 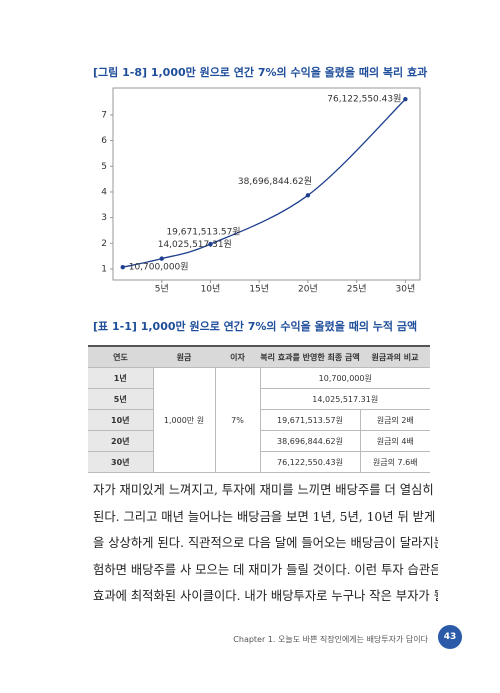 What do you see at coordinates (120, 399) in the screenshot?
I see `year: 5년` at bounding box center [120, 399].